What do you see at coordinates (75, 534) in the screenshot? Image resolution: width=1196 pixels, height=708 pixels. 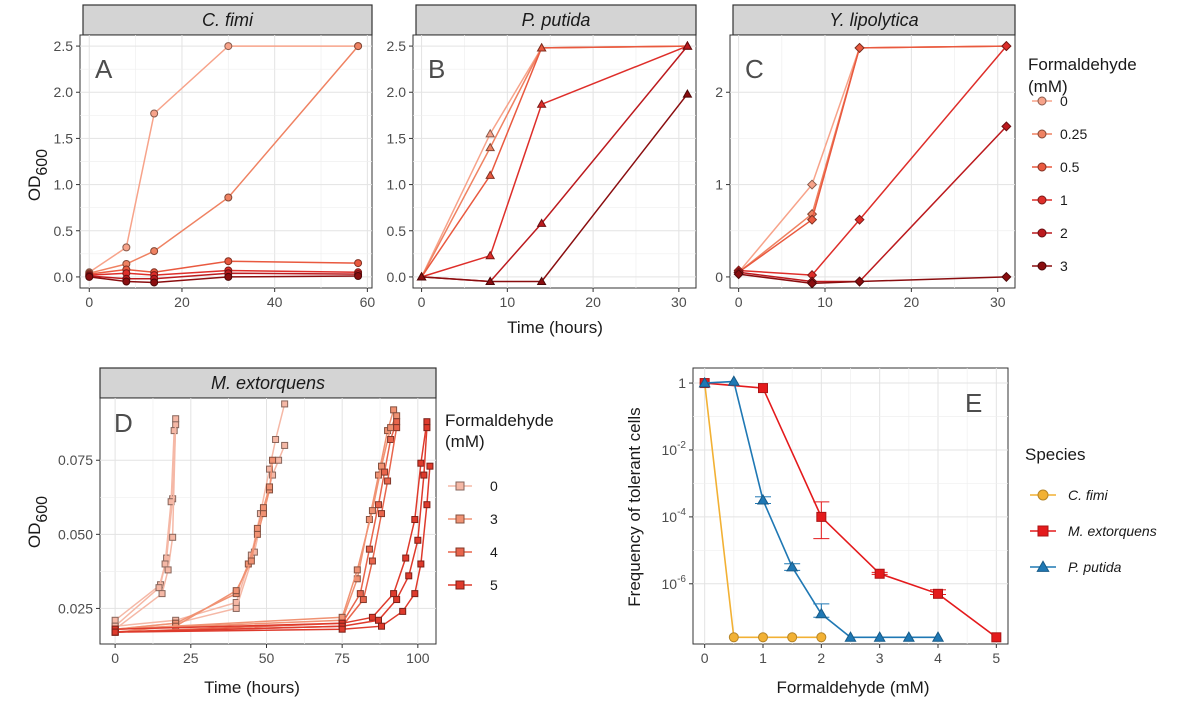 I see `y-tick-label: 0.050` at bounding box center [75, 534].